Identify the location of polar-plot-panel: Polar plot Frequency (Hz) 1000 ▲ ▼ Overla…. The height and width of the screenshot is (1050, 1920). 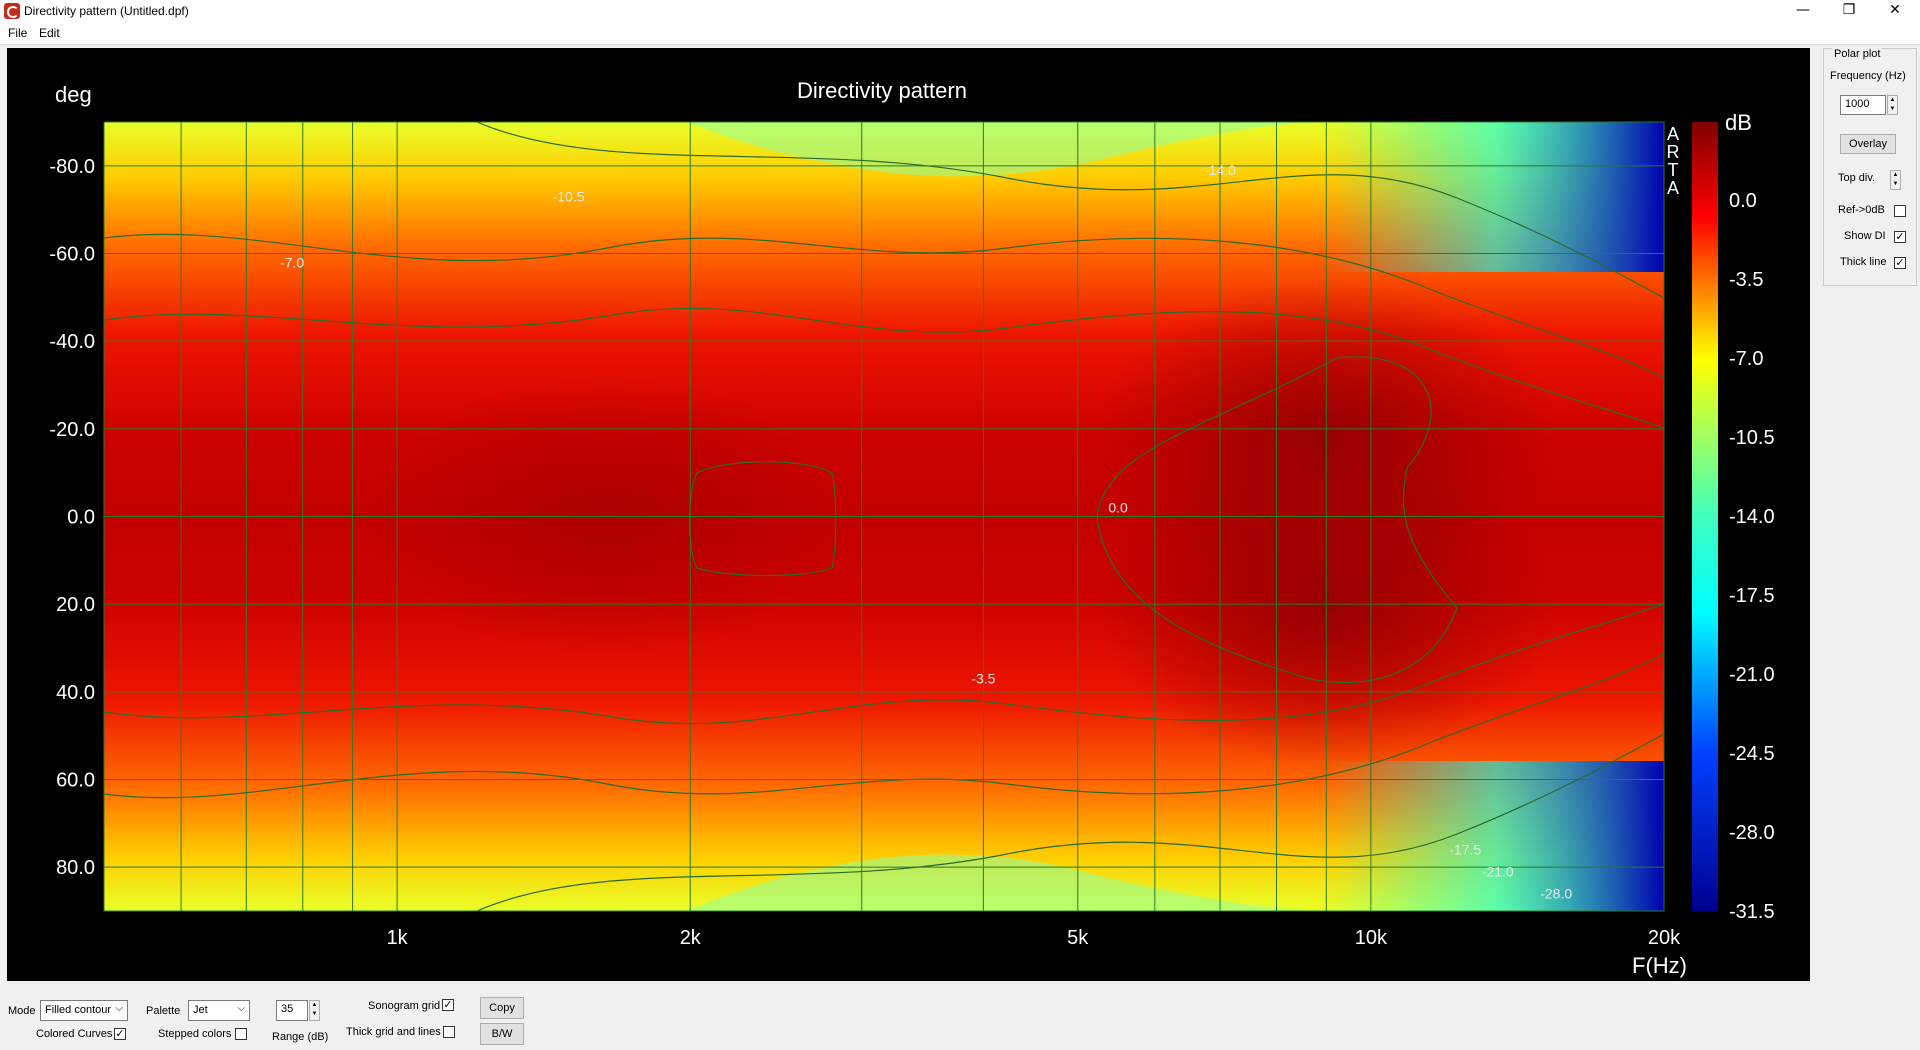
(1870, 167).